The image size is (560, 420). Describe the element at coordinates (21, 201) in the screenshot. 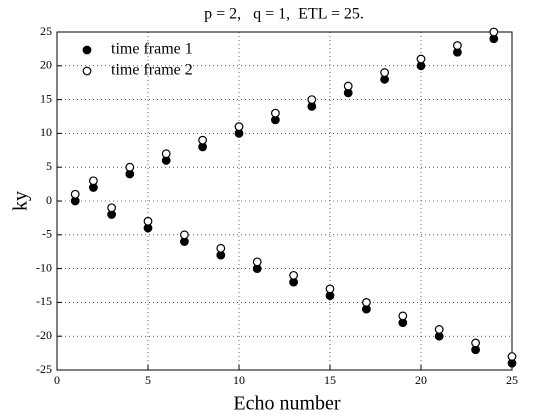

I see `y-axis-label: ky` at that location.